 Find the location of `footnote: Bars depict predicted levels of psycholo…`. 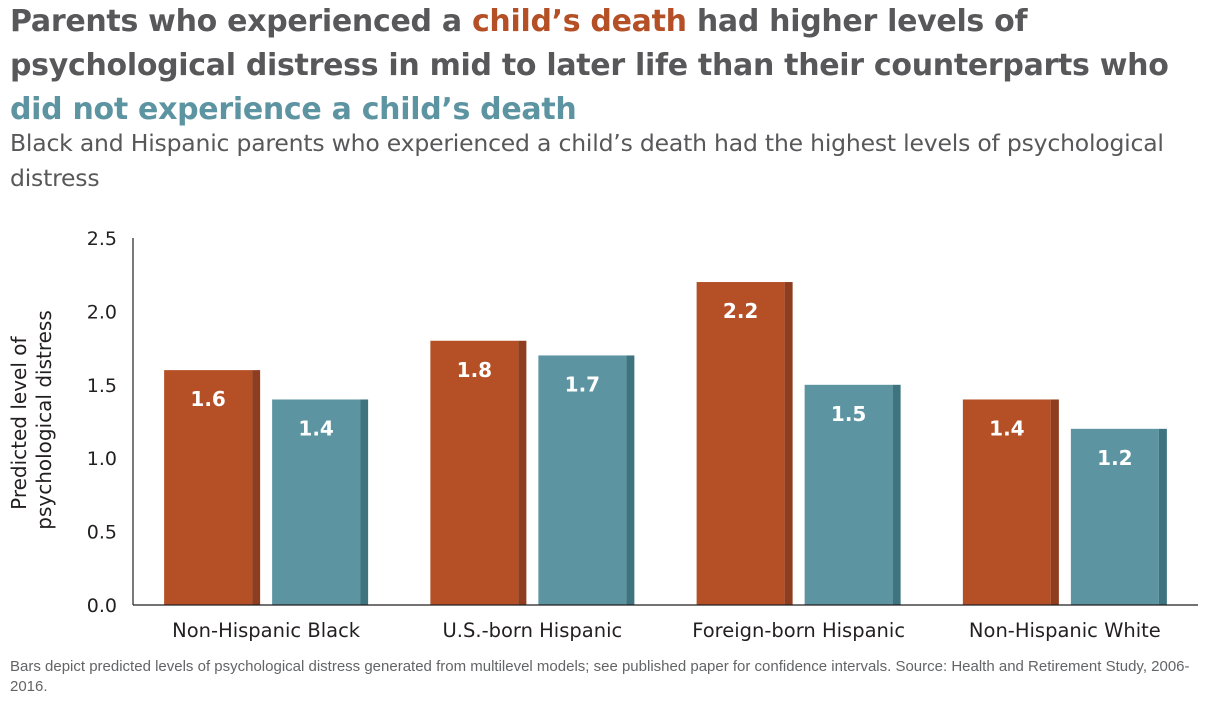

footnote: Bars depict predicted levels of psycholo… is located at coordinates (600, 676).